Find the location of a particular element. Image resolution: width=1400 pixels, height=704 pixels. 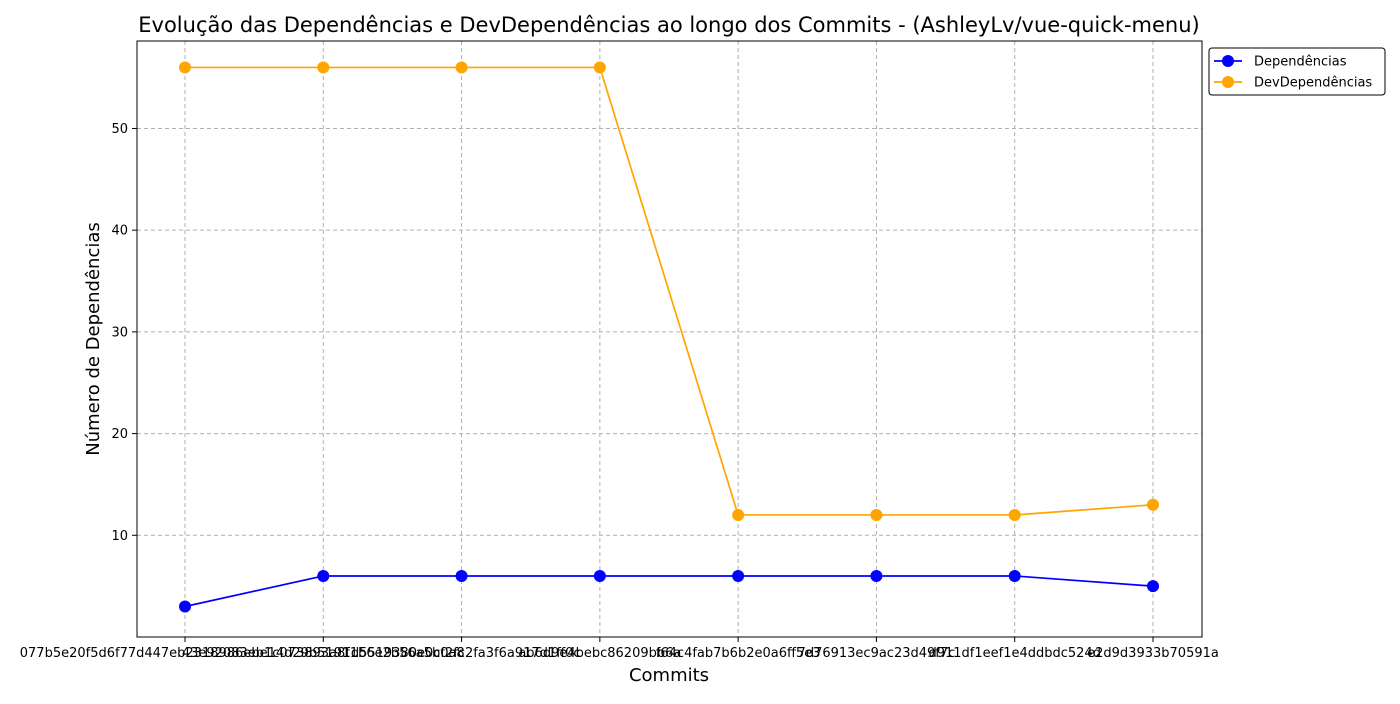

legend-item: DevDependências is located at coordinates (1293, 83).